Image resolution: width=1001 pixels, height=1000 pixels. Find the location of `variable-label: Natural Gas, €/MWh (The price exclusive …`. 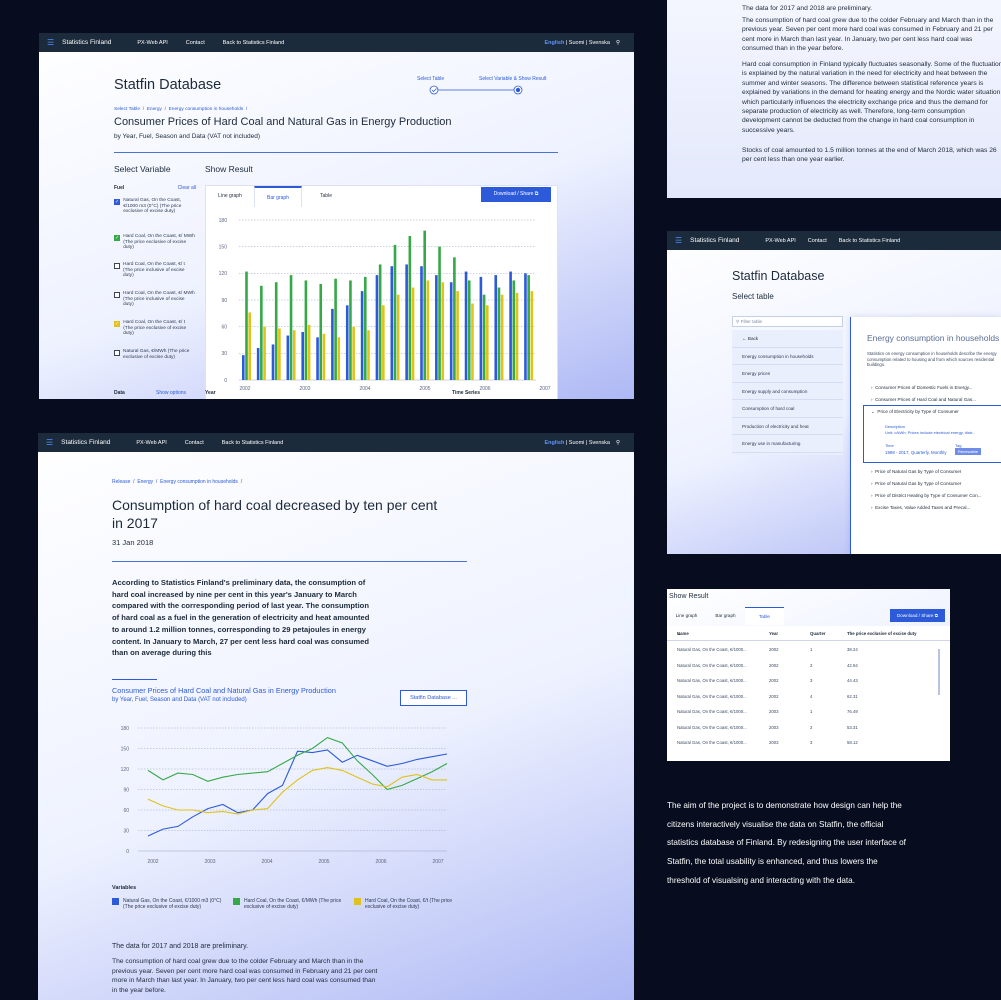

variable-label: Natural Gas, €/MWh (The price exclusive … is located at coordinates (156, 354).